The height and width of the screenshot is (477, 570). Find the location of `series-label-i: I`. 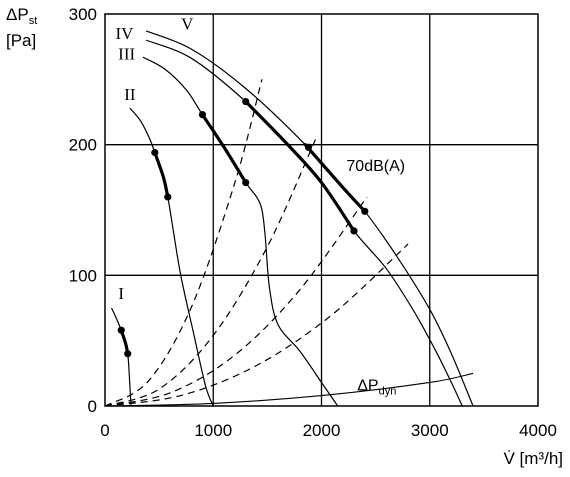

series-label-i: I is located at coordinates (121, 293).